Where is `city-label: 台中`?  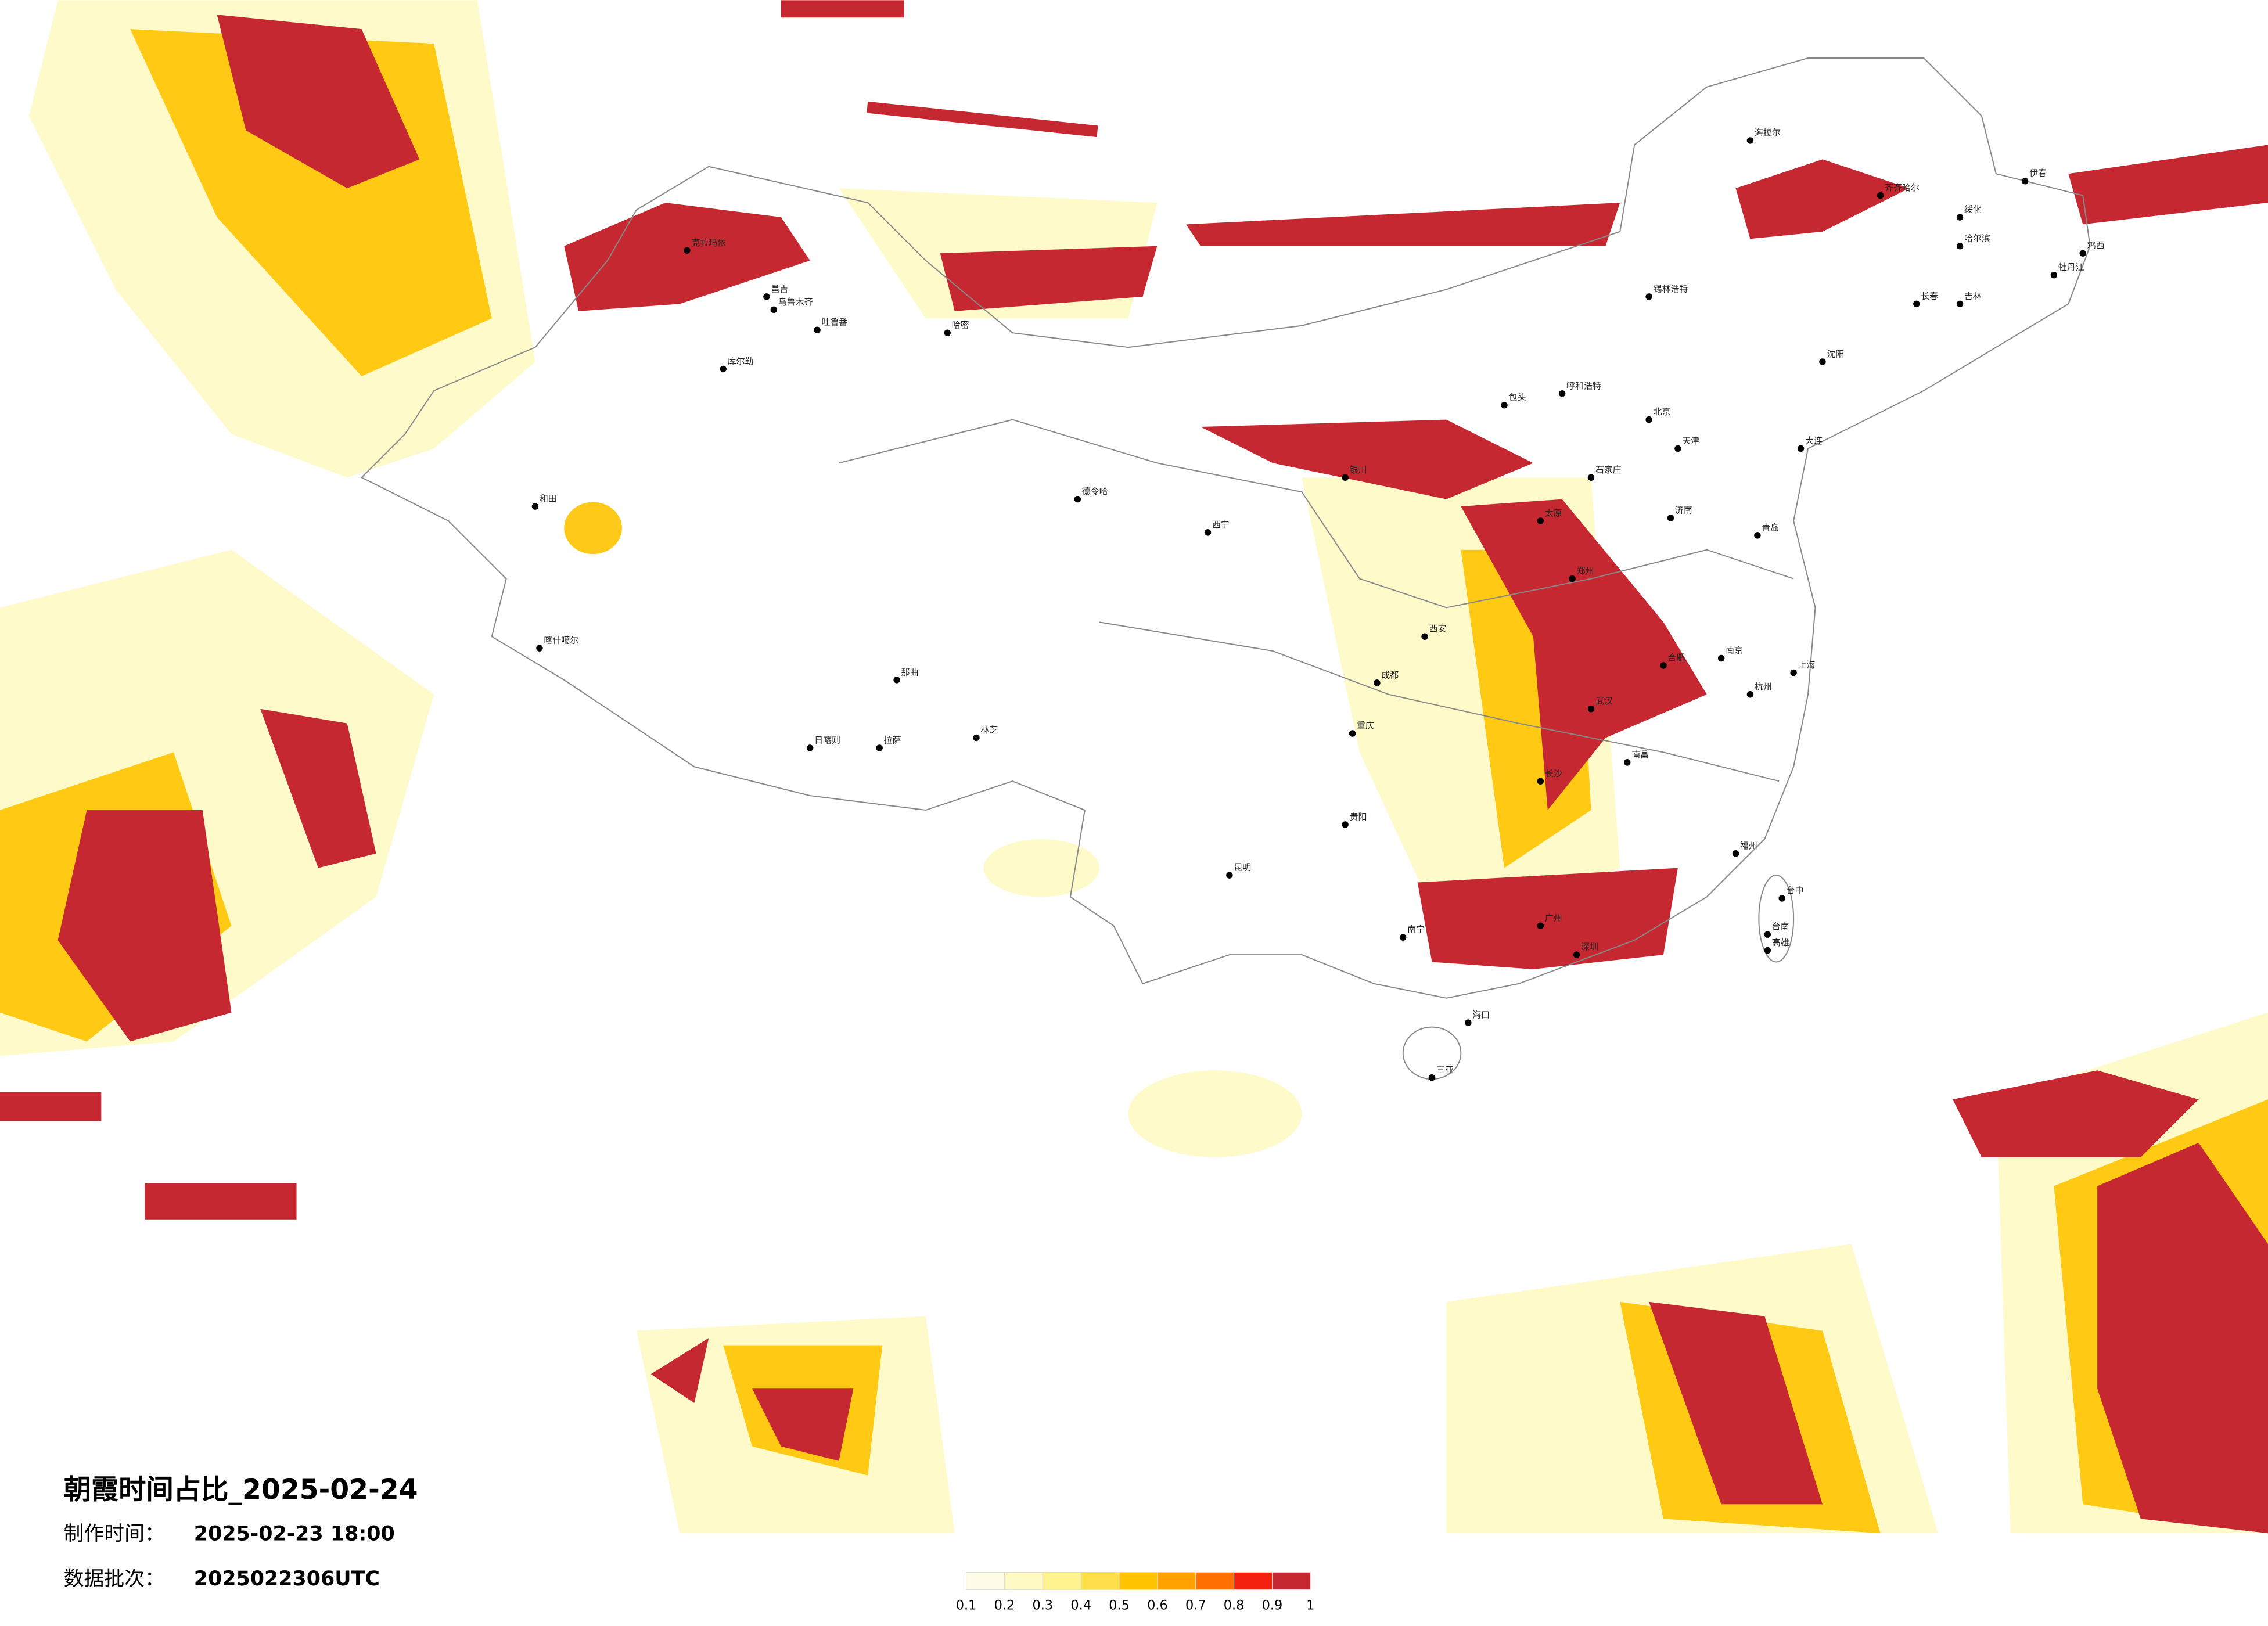 city-label: 台中 is located at coordinates (1795, 890).